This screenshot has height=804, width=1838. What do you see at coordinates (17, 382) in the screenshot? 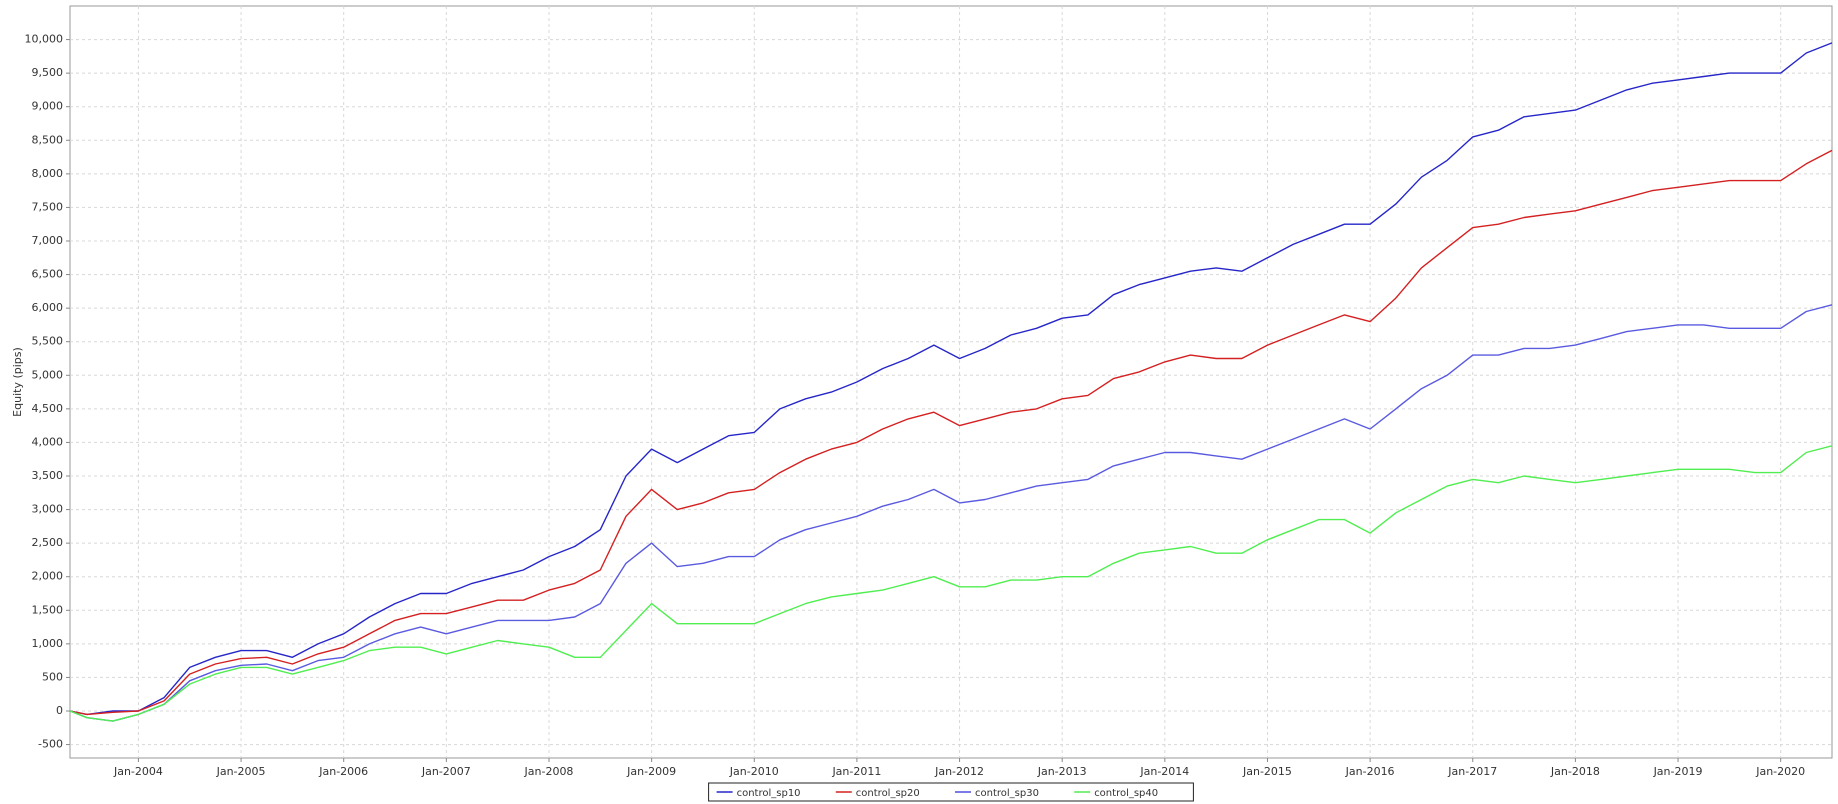
I see `y-axis-label: Equity (pips)` at bounding box center [17, 382].